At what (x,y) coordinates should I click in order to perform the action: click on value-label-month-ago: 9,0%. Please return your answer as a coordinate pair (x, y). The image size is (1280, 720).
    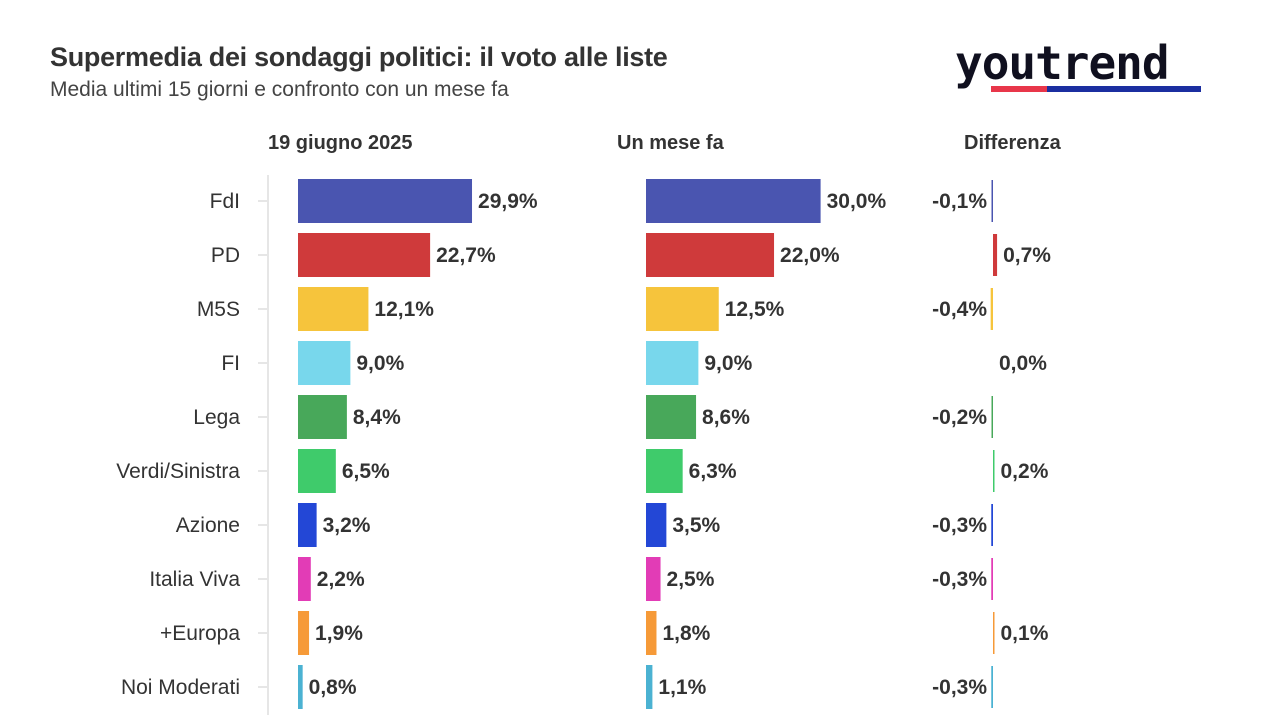
    Looking at the image, I should click on (728, 363).